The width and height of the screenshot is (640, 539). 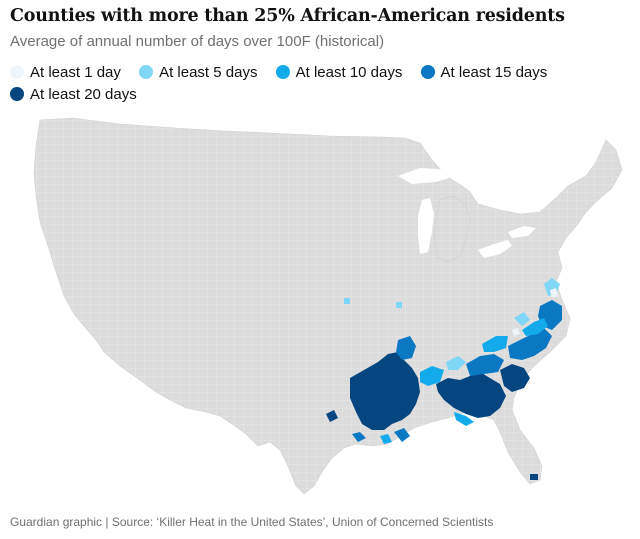 I want to click on counties-15-days-al-ga, so click(x=485, y=365).